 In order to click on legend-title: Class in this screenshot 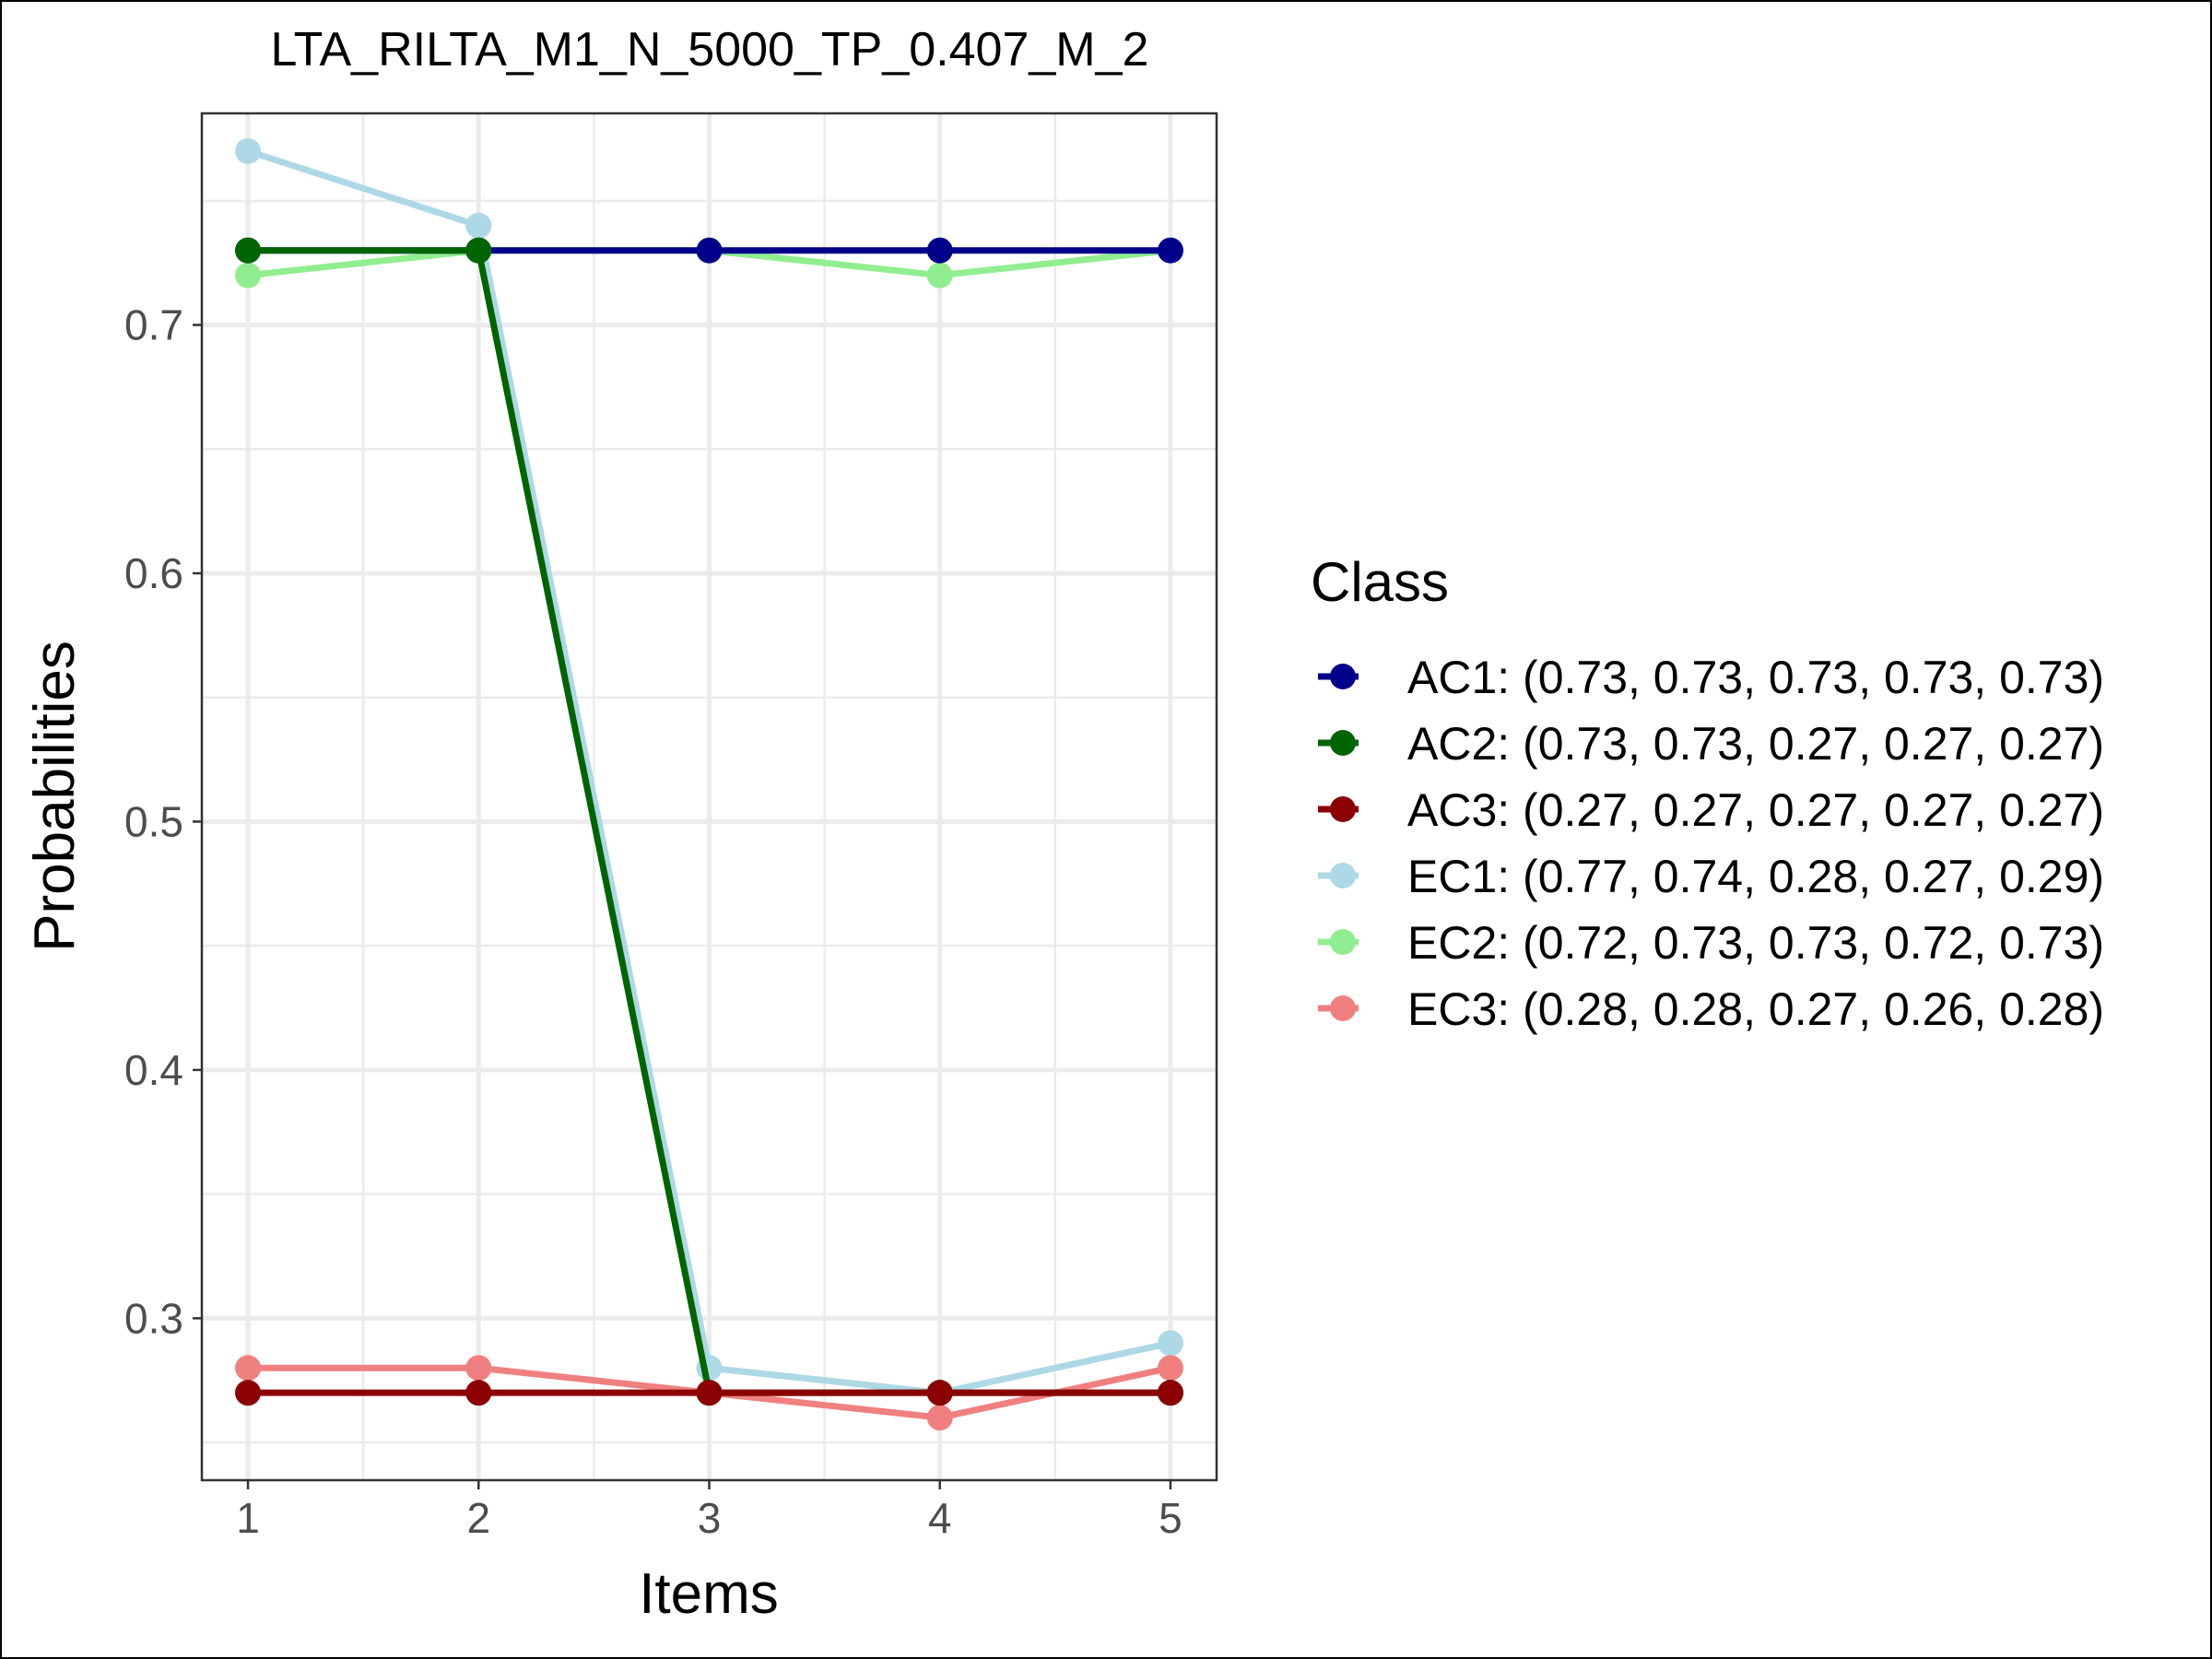, I will do `click(1380, 582)`.